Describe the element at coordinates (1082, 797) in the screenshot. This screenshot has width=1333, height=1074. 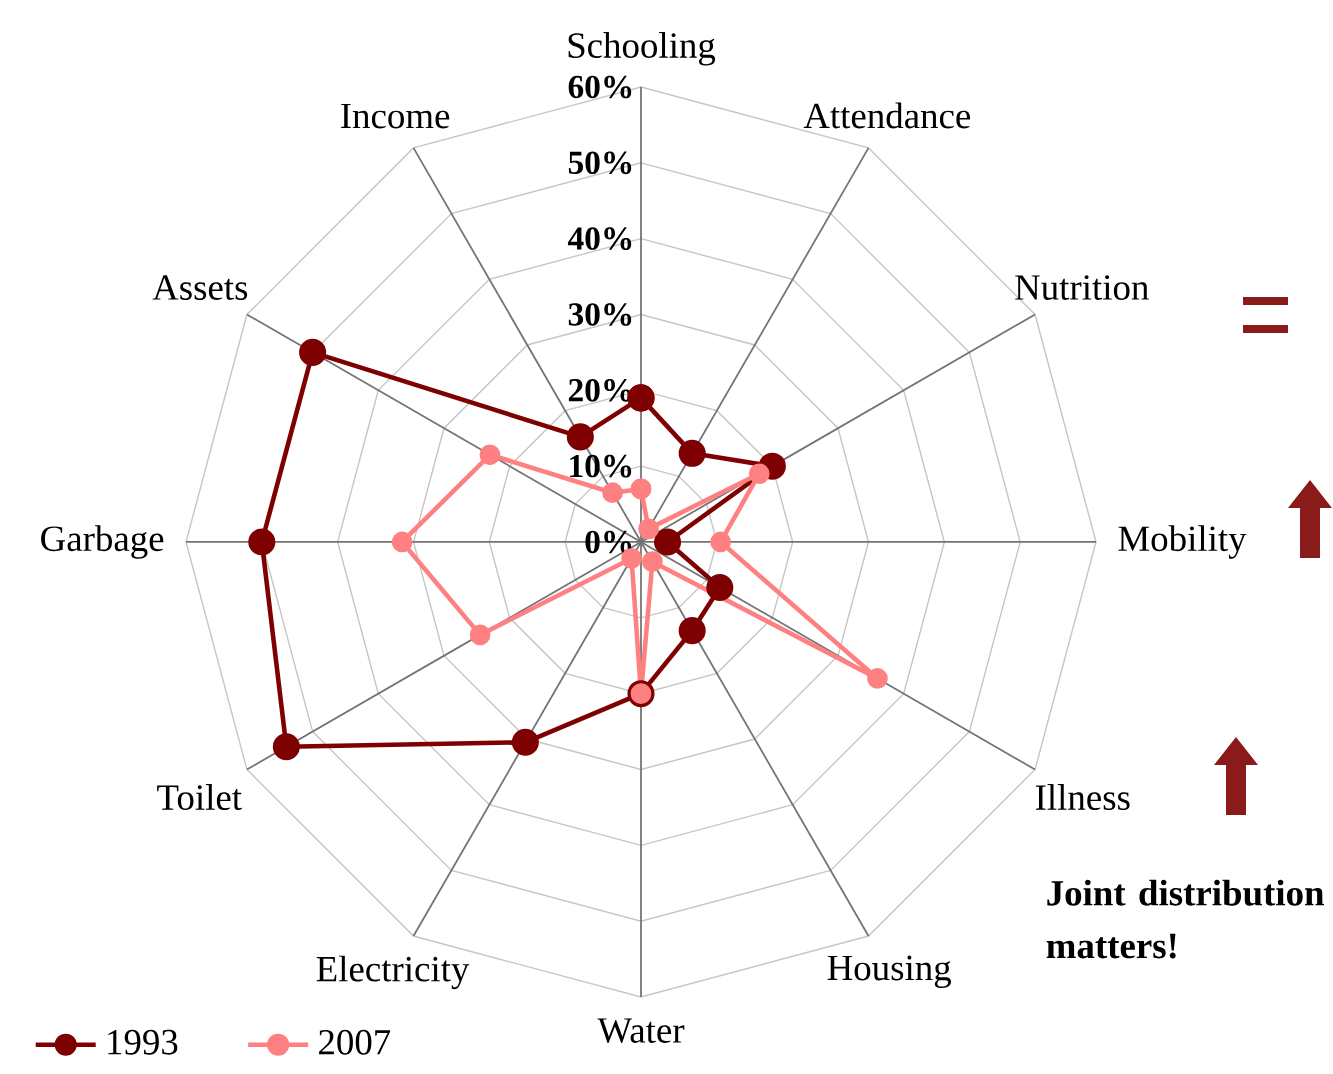
I see `spoke-label: Illness` at that location.